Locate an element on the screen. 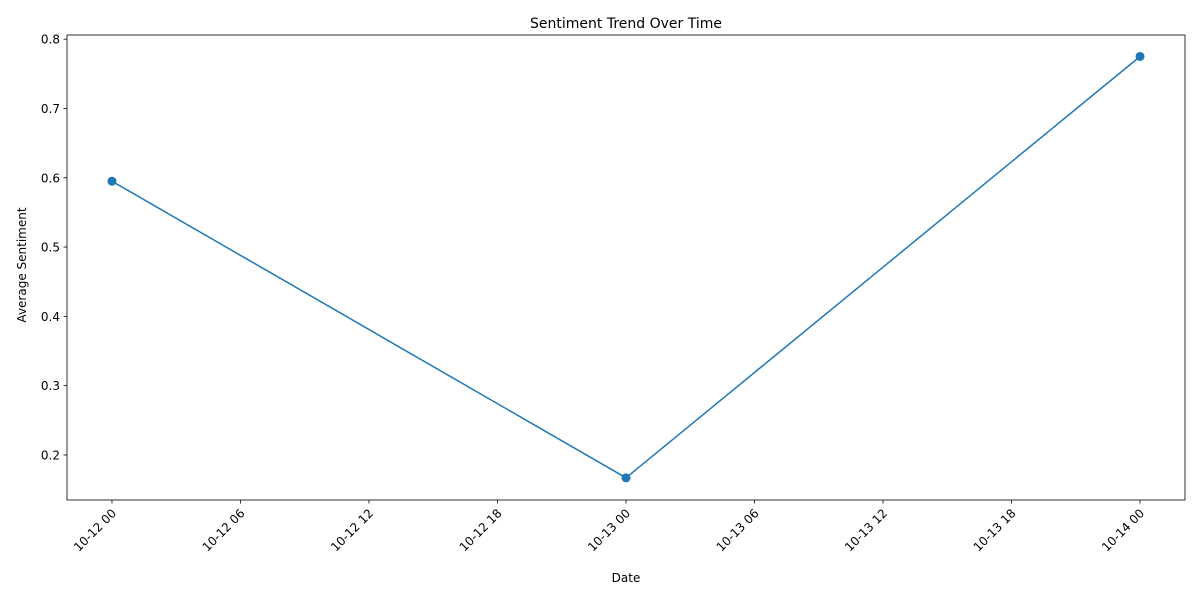 The height and width of the screenshot is (600, 1200). y-tick-label: 0.8 is located at coordinates (50, 40).